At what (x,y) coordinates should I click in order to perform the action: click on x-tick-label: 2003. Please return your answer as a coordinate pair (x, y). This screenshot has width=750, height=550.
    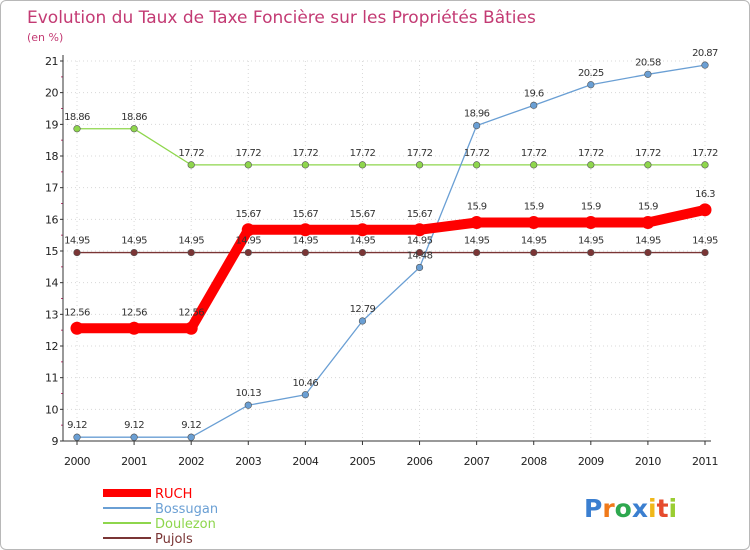
    Looking at the image, I should click on (248, 461).